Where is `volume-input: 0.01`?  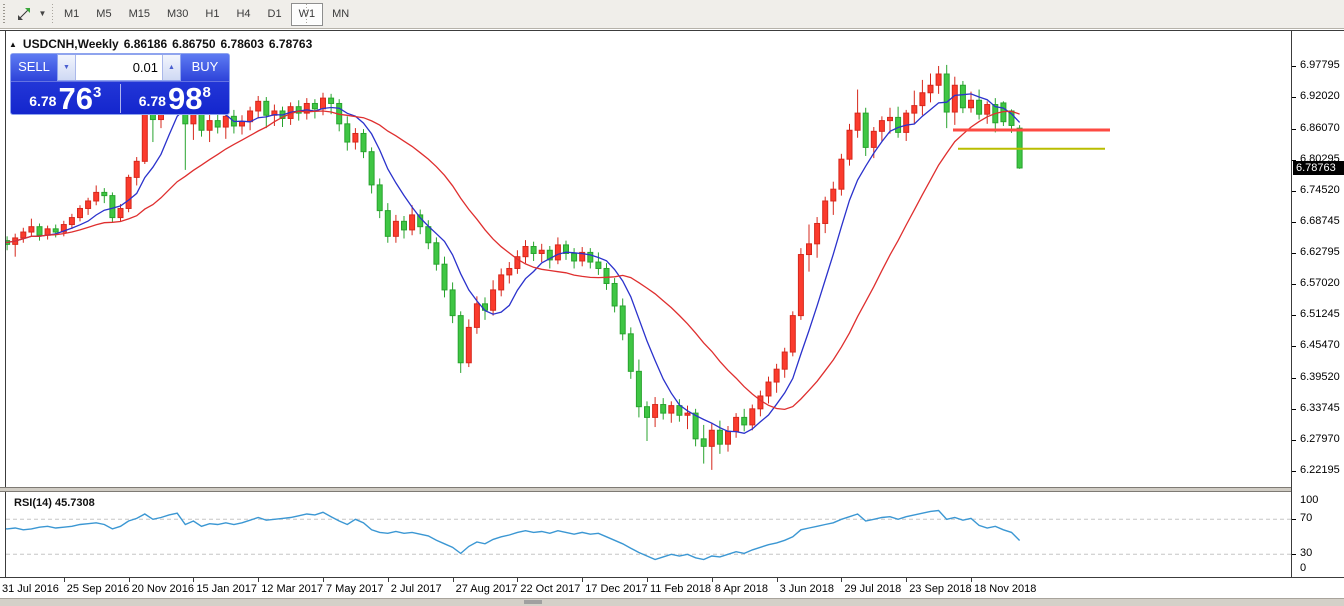
volume-input: 0.01 is located at coordinates (145, 67).